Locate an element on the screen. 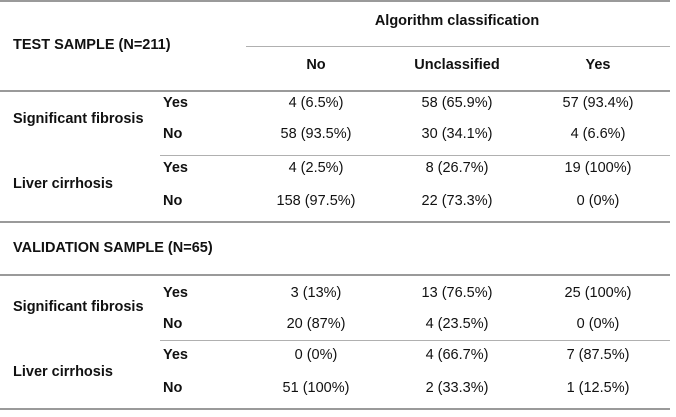 This screenshot has height=417, width=676. validation-fibrosis-no-no: 20 (87%) is located at coordinates (316, 324).